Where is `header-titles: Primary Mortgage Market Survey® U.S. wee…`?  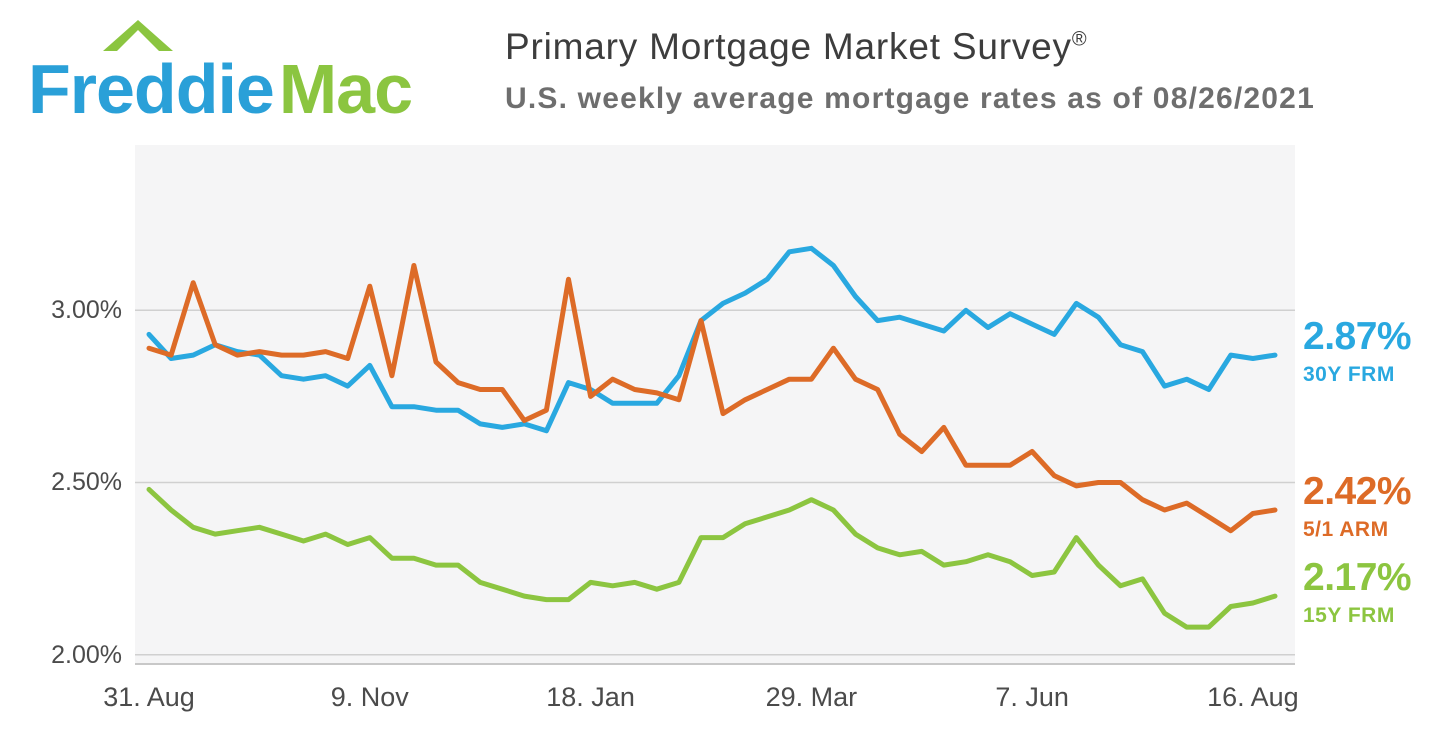
header-titles: Primary Mortgage Market Survey® U.S. wee… is located at coordinates (910, 71).